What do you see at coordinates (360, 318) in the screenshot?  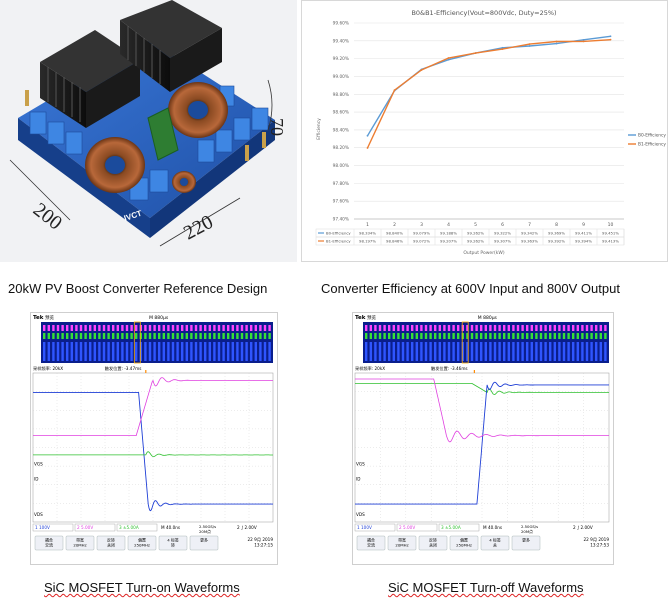 I see `scope-brand: Tek` at bounding box center [360, 318].